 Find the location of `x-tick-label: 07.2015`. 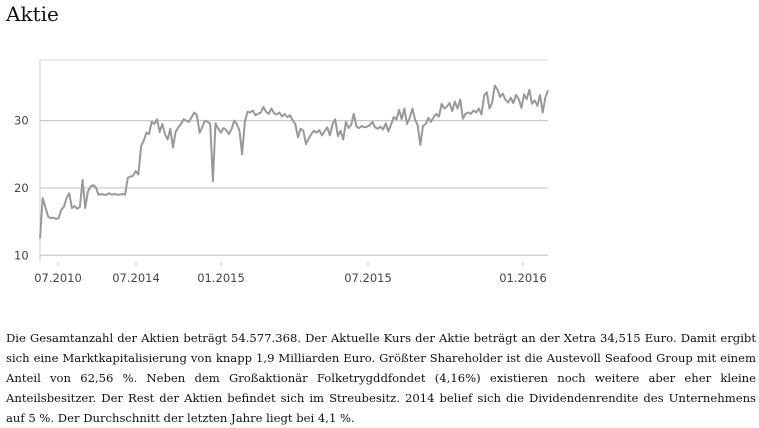

x-tick-label: 07.2015 is located at coordinates (368, 278).